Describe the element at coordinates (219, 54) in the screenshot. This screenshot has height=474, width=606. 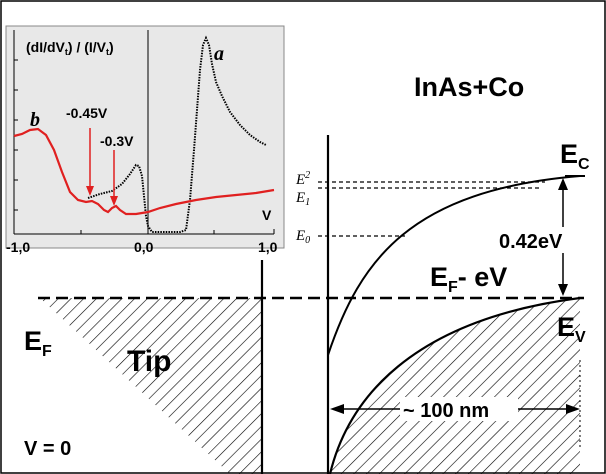
I see `curve-a-label: a` at that location.